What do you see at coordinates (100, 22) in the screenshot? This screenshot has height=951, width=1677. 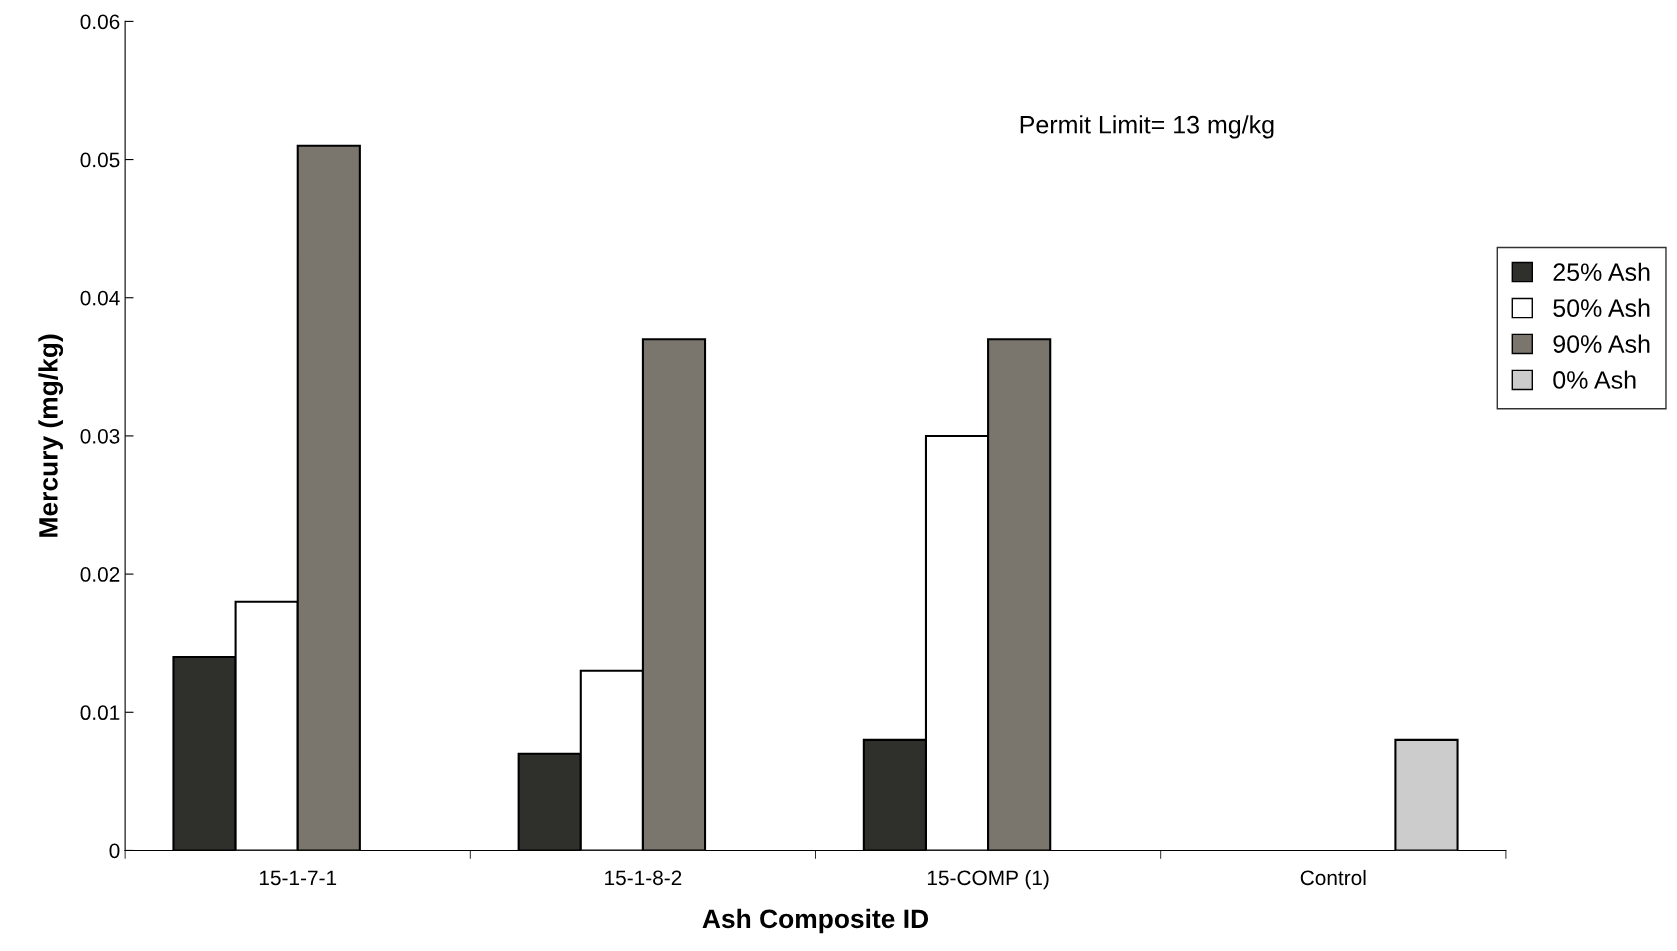 I see `y-tick-label: 0.06` at bounding box center [100, 22].